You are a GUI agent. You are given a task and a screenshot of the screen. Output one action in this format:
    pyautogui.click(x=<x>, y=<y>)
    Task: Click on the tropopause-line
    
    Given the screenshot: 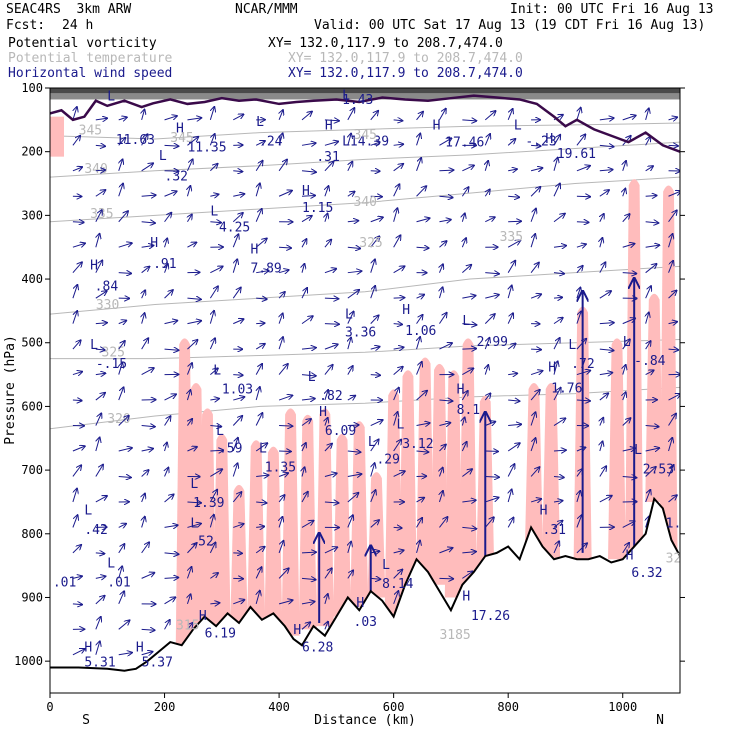 What is the action you would take?
    pyautogui.click(x=365, y=123)
    